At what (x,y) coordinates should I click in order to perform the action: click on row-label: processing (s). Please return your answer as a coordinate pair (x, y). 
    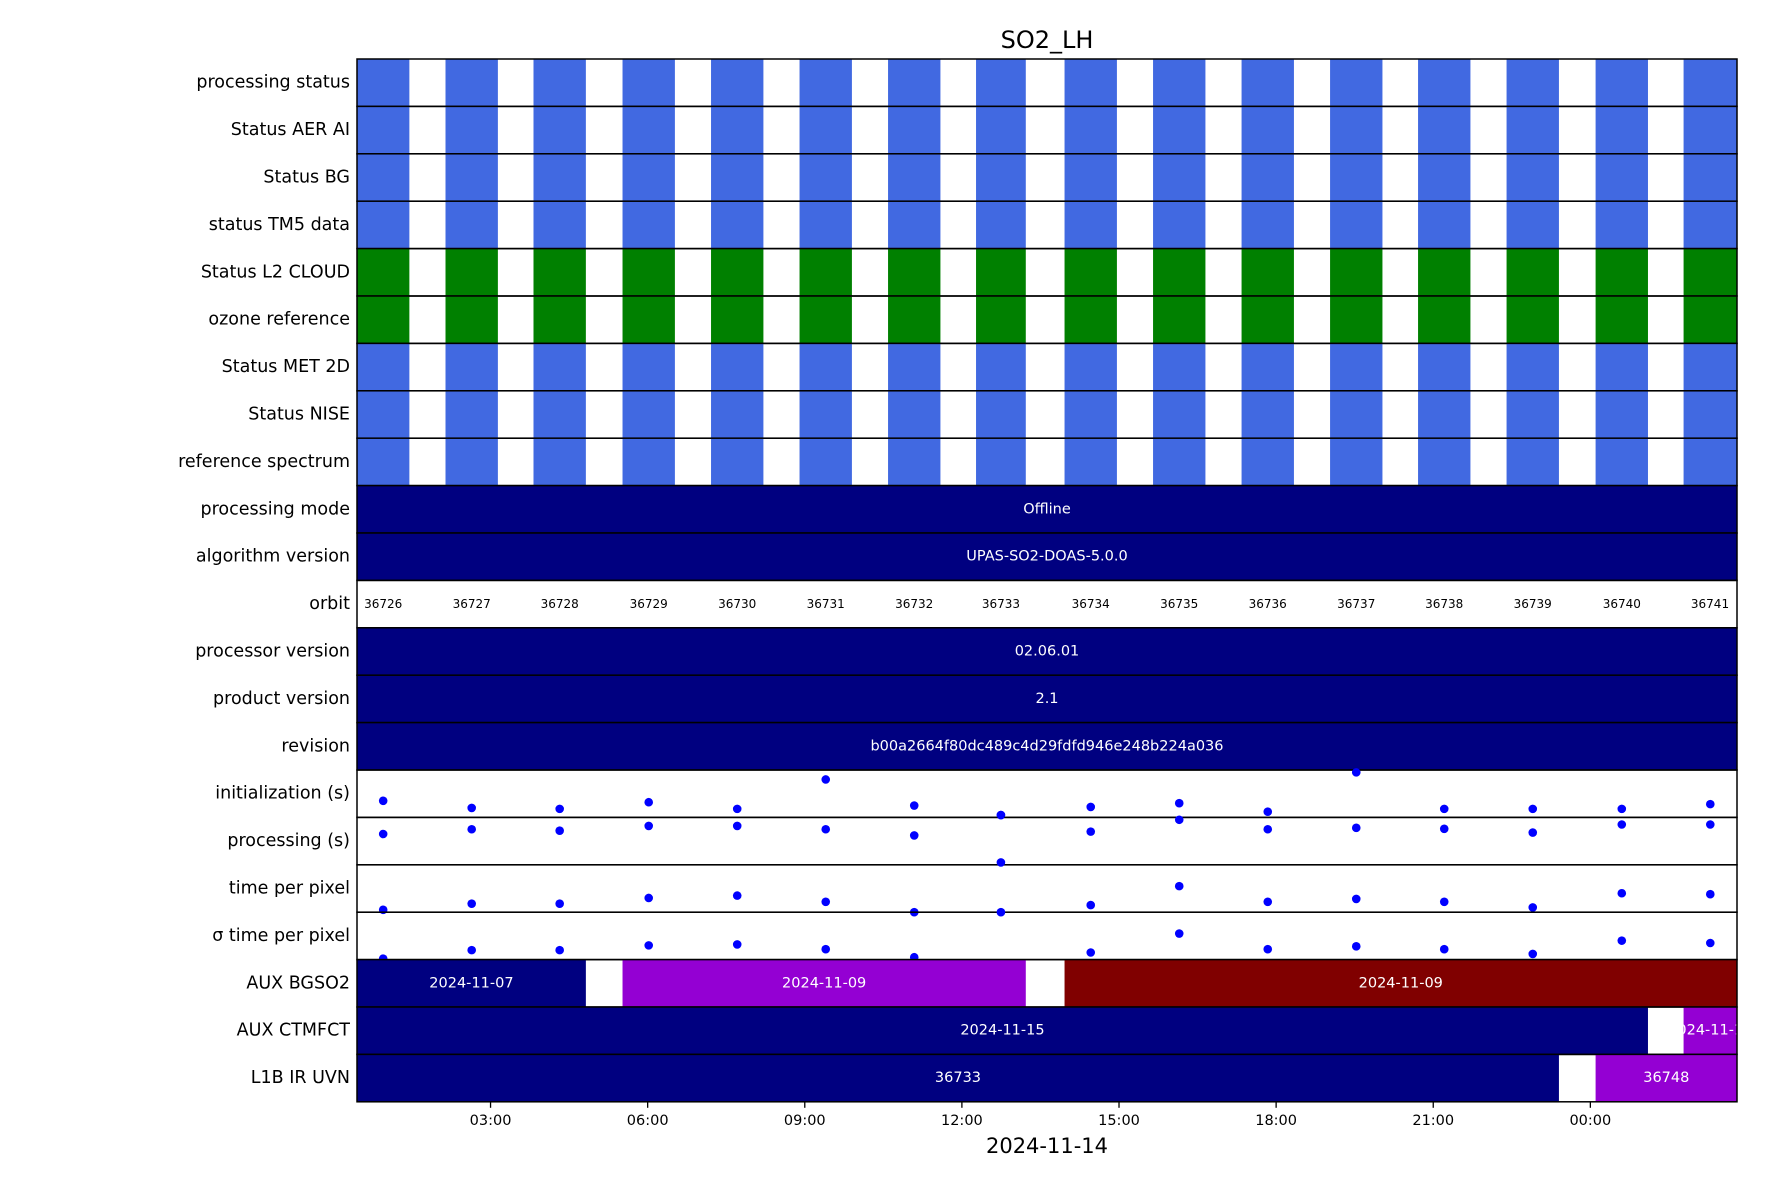
    Looking at the image, I should click on (288, 841).